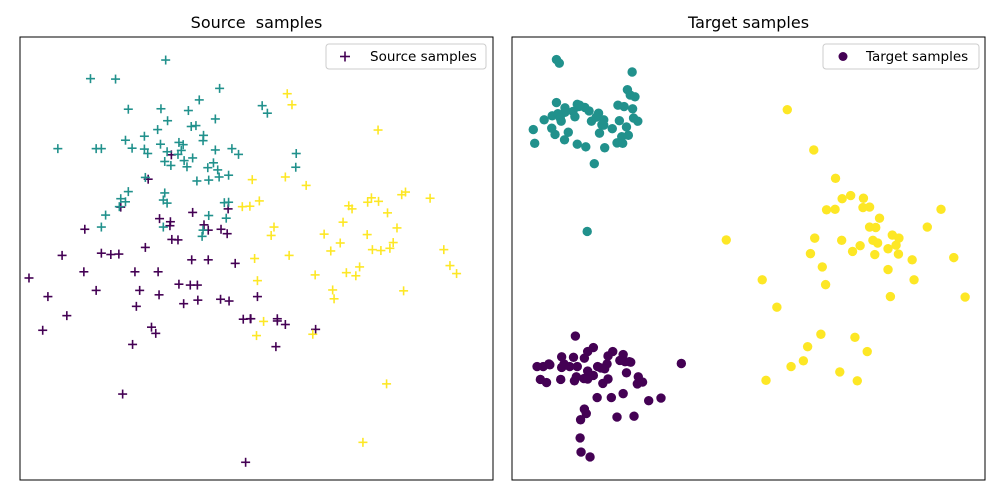  I want to click on source-legend-box, so click(406, 56).